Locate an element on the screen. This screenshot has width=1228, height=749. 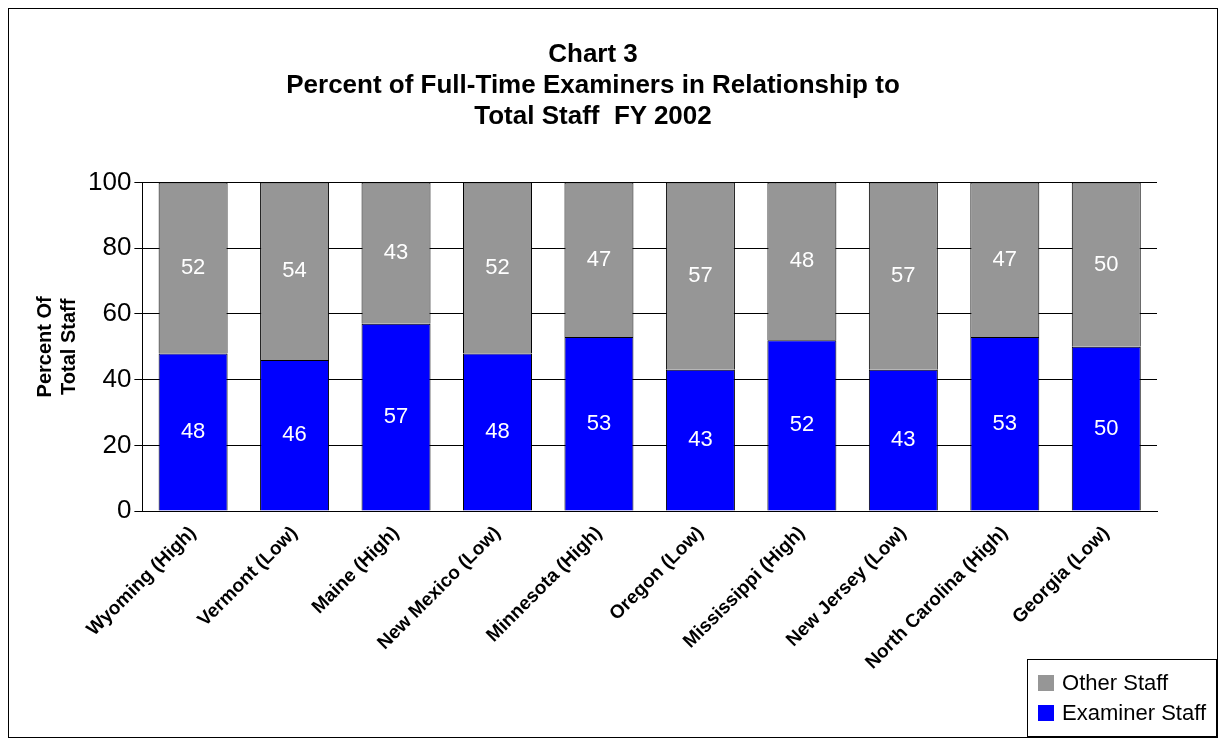
y-tick-label: 80 is located at coordinates (117, 246).